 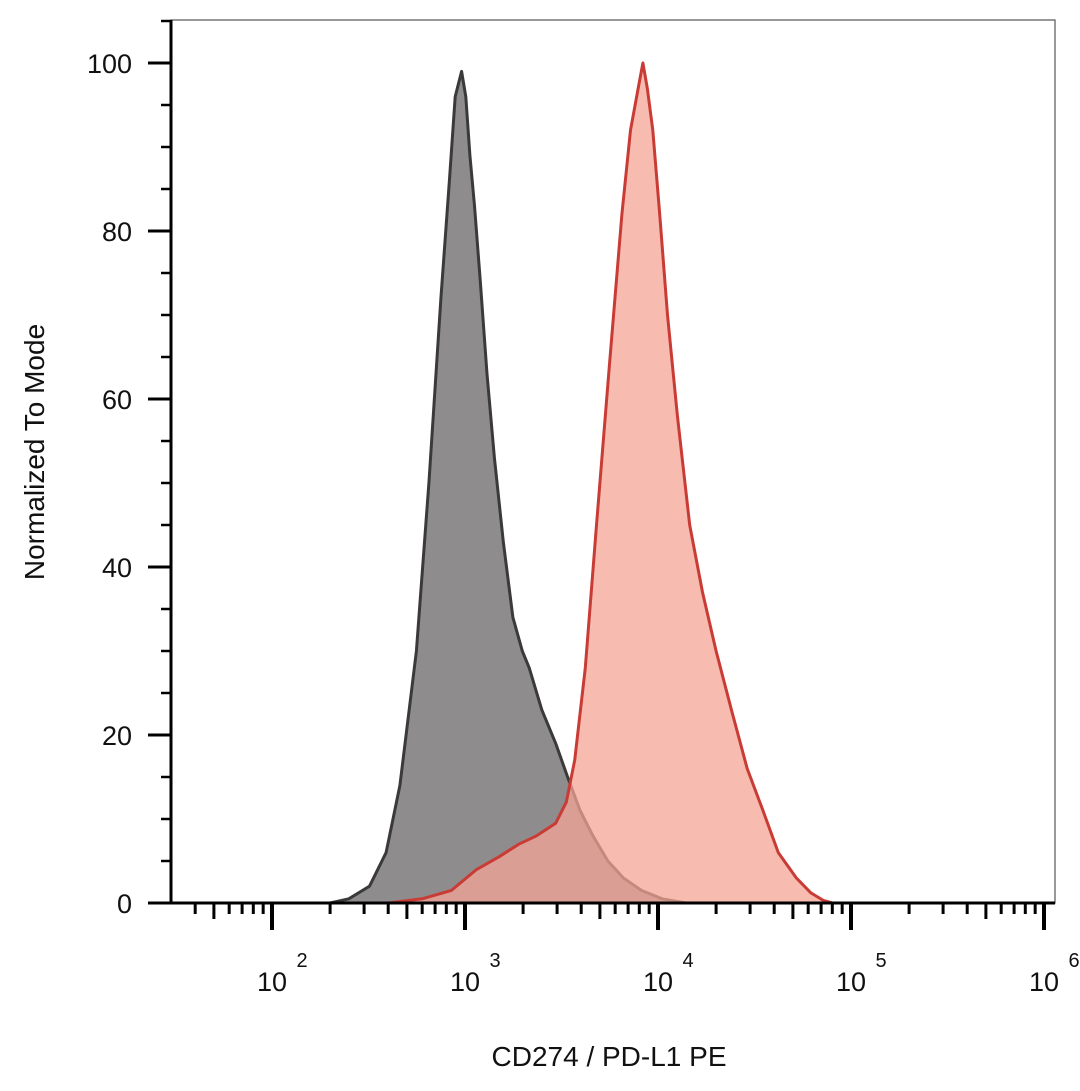 What do you see at coordinates (124, 904) in the screenshot?
I see `y-tick-label: 0` at bounding box center [124, 904].